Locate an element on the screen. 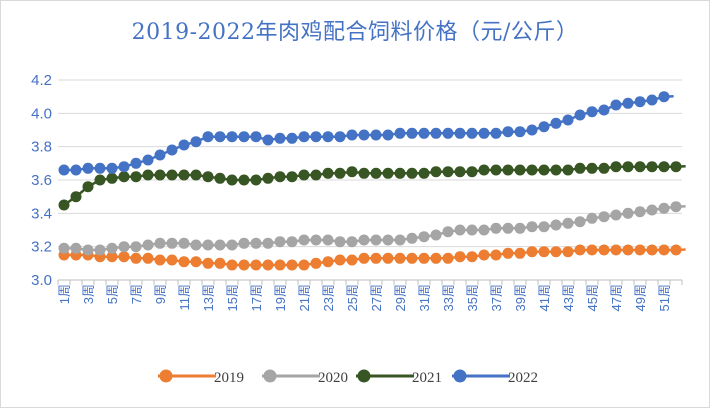 This screenshot has height=408, width=710. series-2019 is located at coordinates (372, 257).